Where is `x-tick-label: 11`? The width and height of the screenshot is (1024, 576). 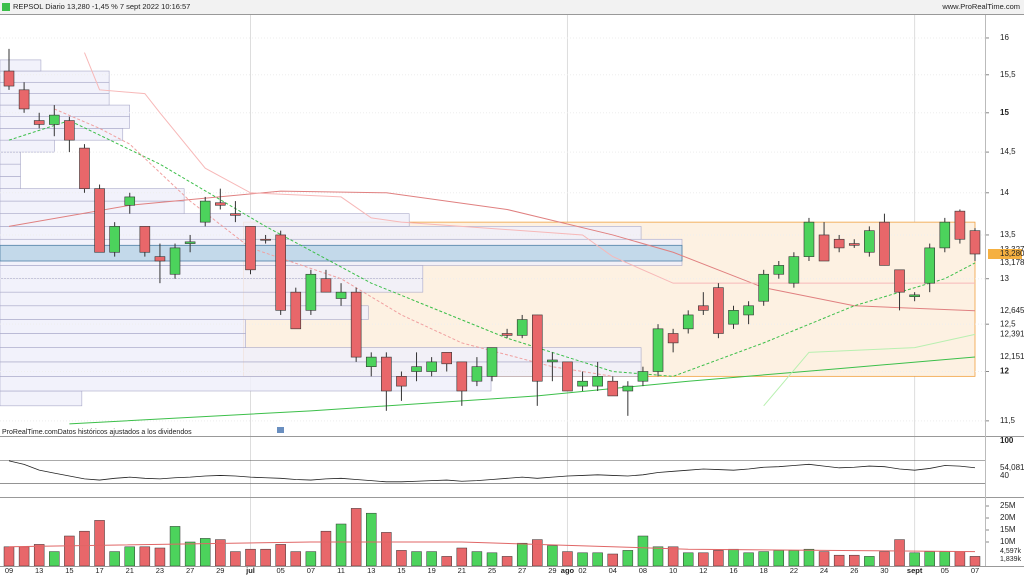 x-tick-label: 11 is located at coordinates (341, 570).